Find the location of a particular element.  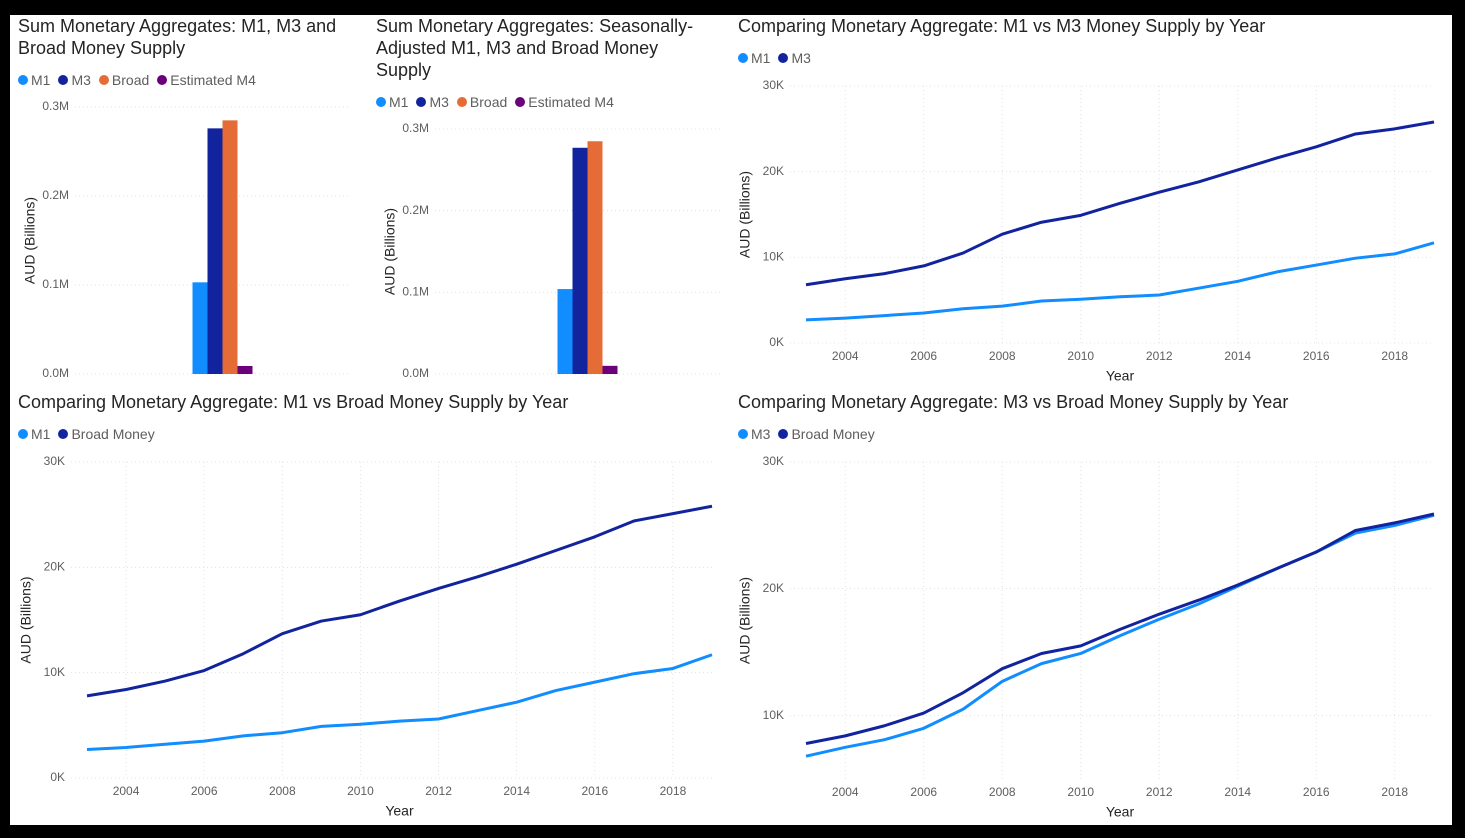

legend-label: Broad is located at coordinates (130, 80).